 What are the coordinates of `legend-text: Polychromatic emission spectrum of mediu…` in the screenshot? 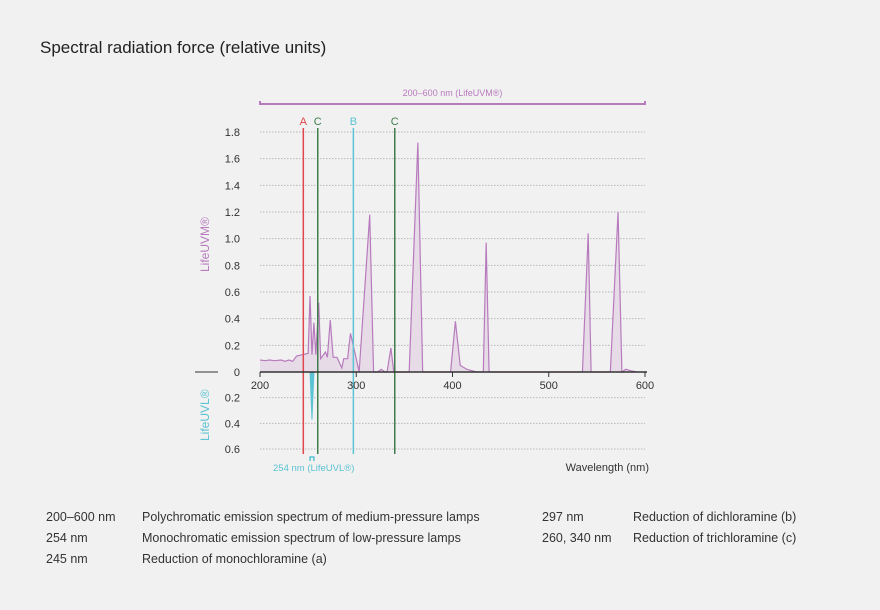 It's located at (311, 517).